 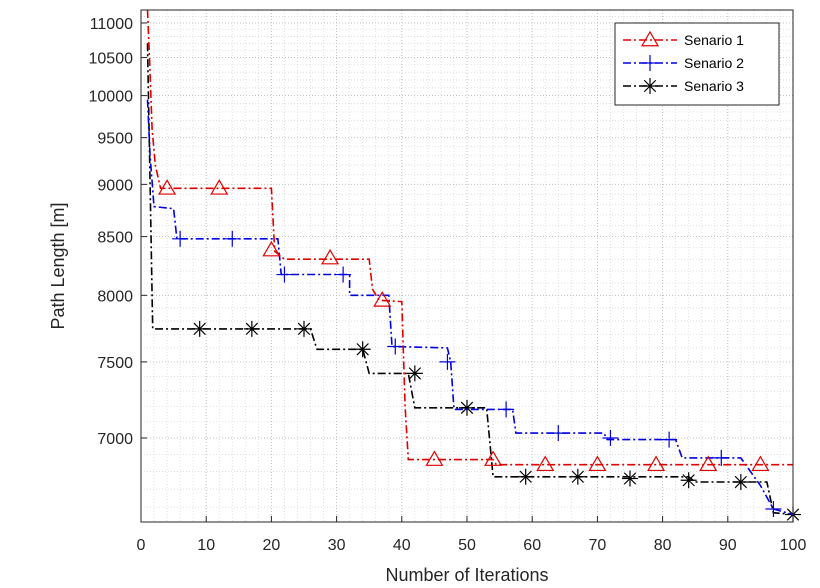 What do you see at coordinates (598, 545) in the screenshot?
I see `x-tick-label: 70` at bounding box center [598, 545].